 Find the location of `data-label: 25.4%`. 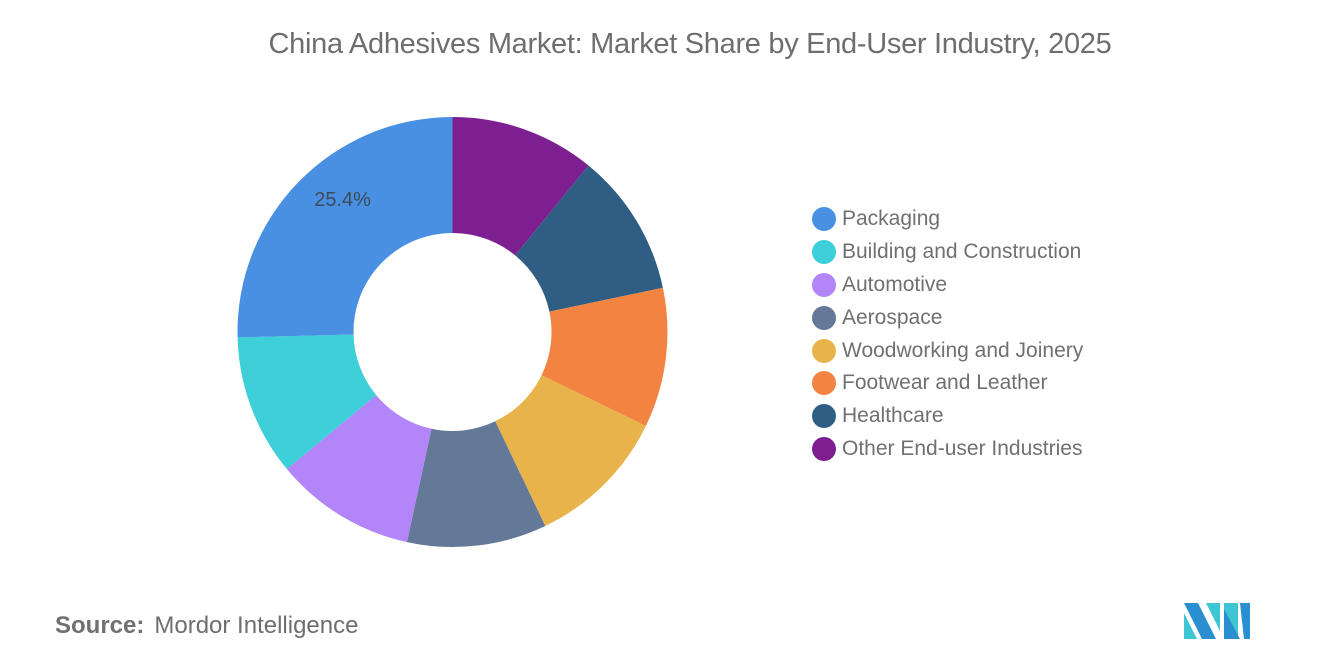

data-label: 25.4% is located at coordinates (342, 200).